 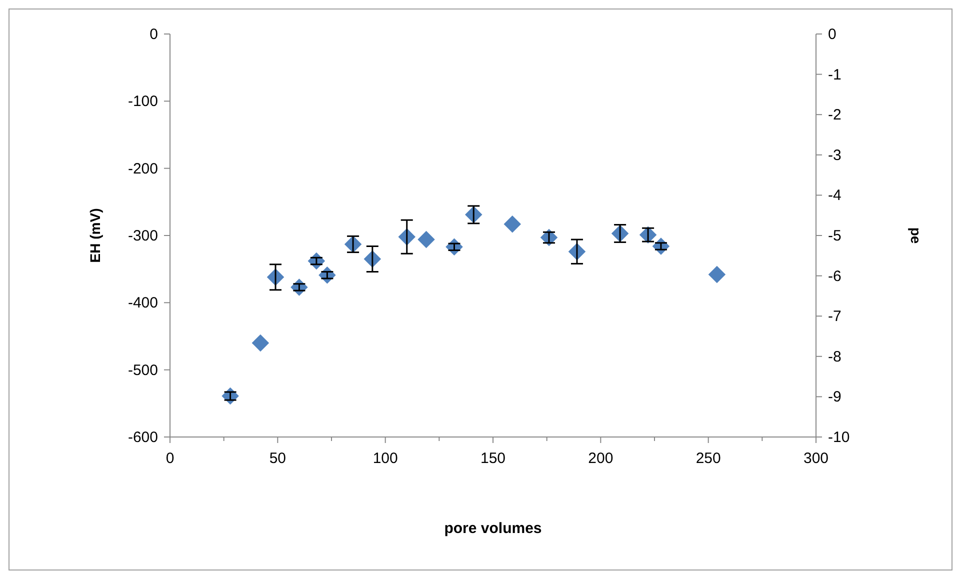 I want to click on y2-tick-label: -10, so click(x=839, y=437).